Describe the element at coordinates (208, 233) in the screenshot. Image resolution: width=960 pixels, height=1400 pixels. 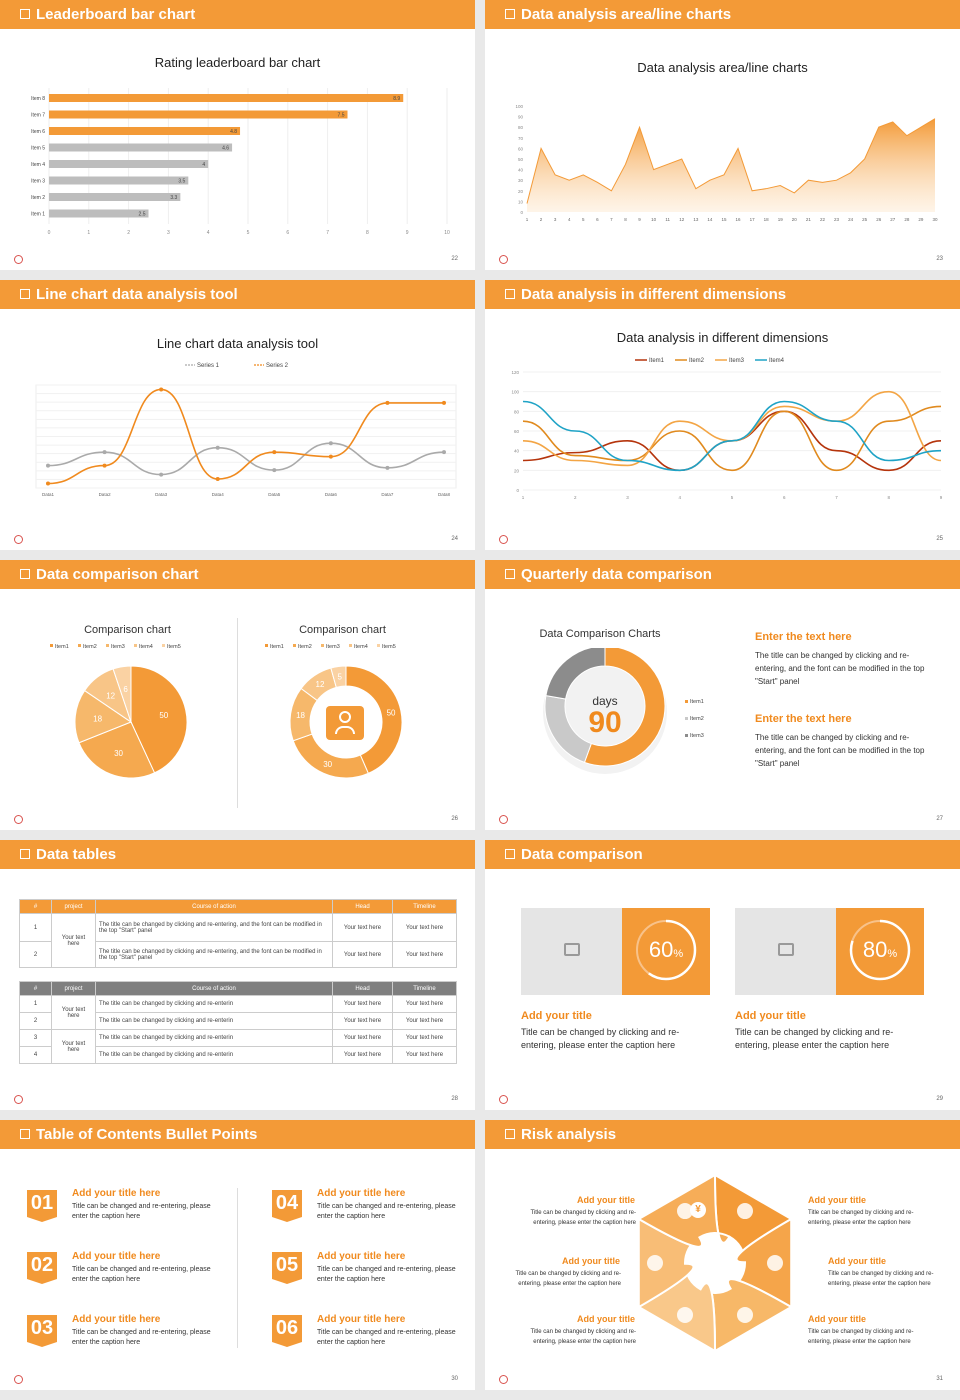
I see `tick-label: 4` at that location.